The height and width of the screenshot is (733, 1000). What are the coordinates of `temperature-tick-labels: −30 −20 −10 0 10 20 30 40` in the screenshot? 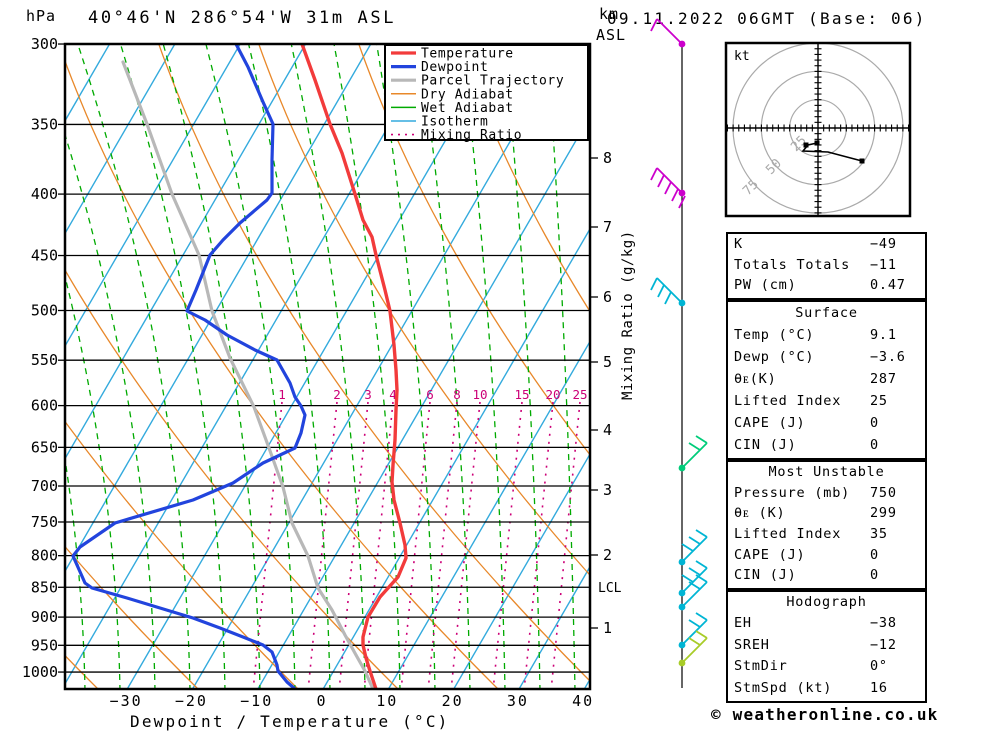 It's located at (352, 701).